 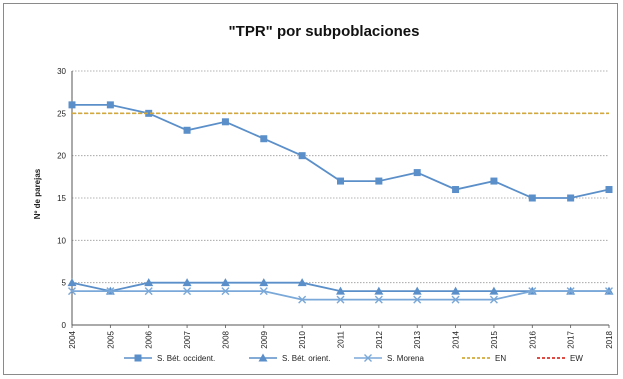 I want to click on x-tick-label: 2005, so click(x=110, y=339).